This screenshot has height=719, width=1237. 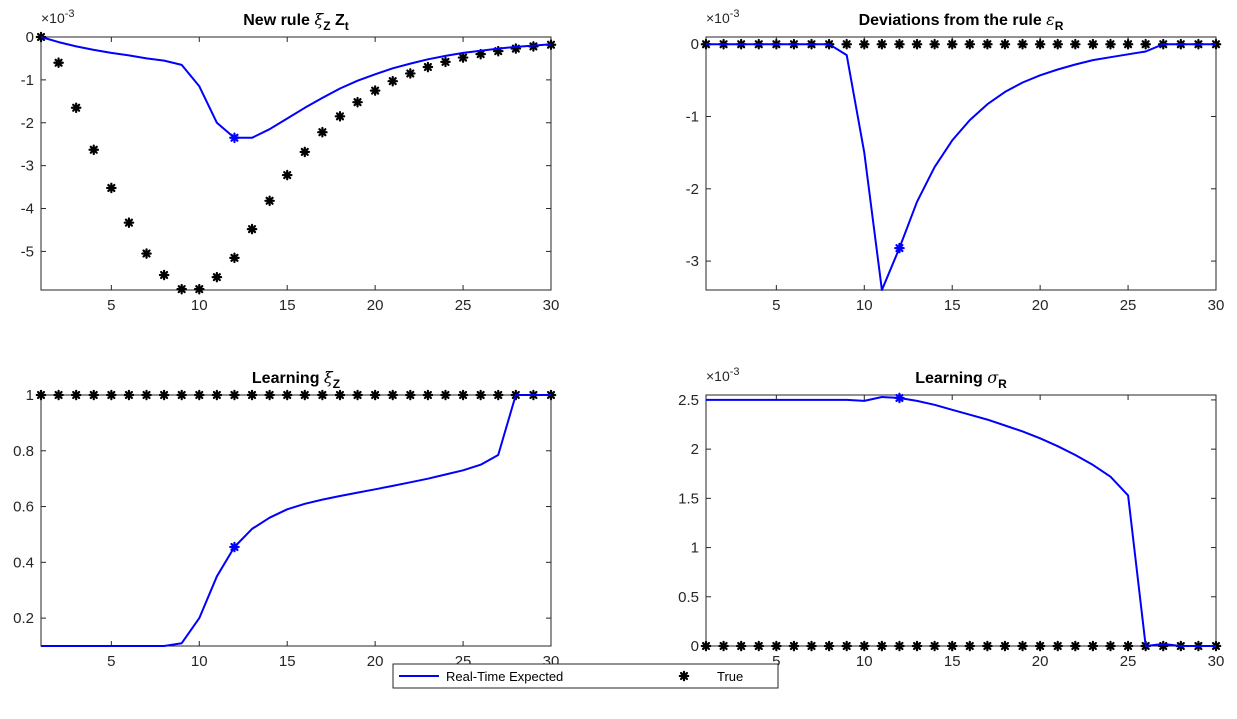 What do you see at coordinates (27, 251) in the screenshot?
I see `y-tick-label: -5` at bounding box center [27, 251].